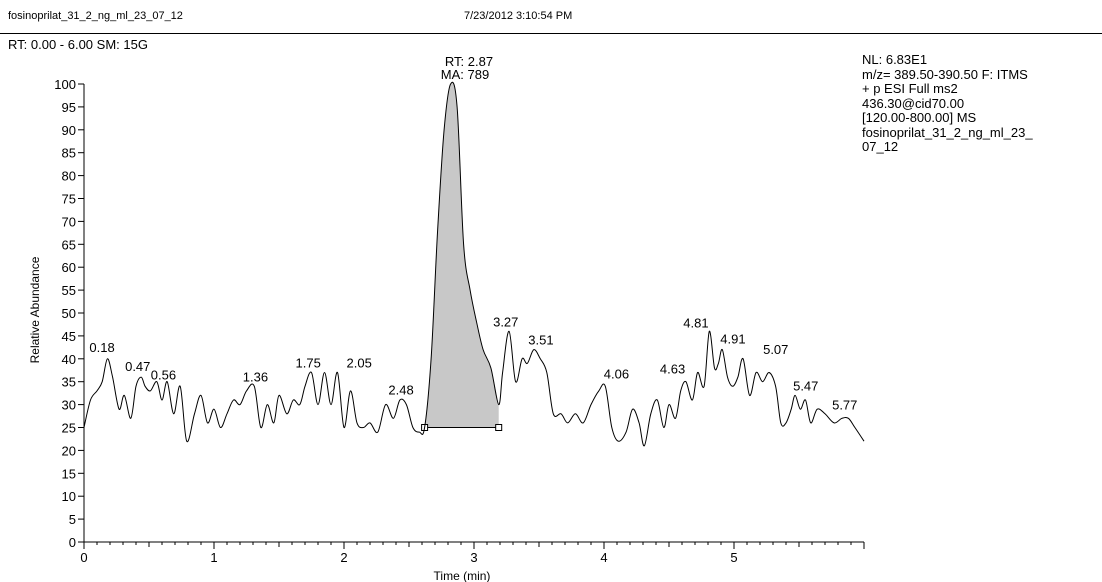 Image resolution: width=1102 pixels, height=582 pixels. Describe the element at coordinates (69, 359) in the screenshot. I see `y-tick-label: 40` at that location.